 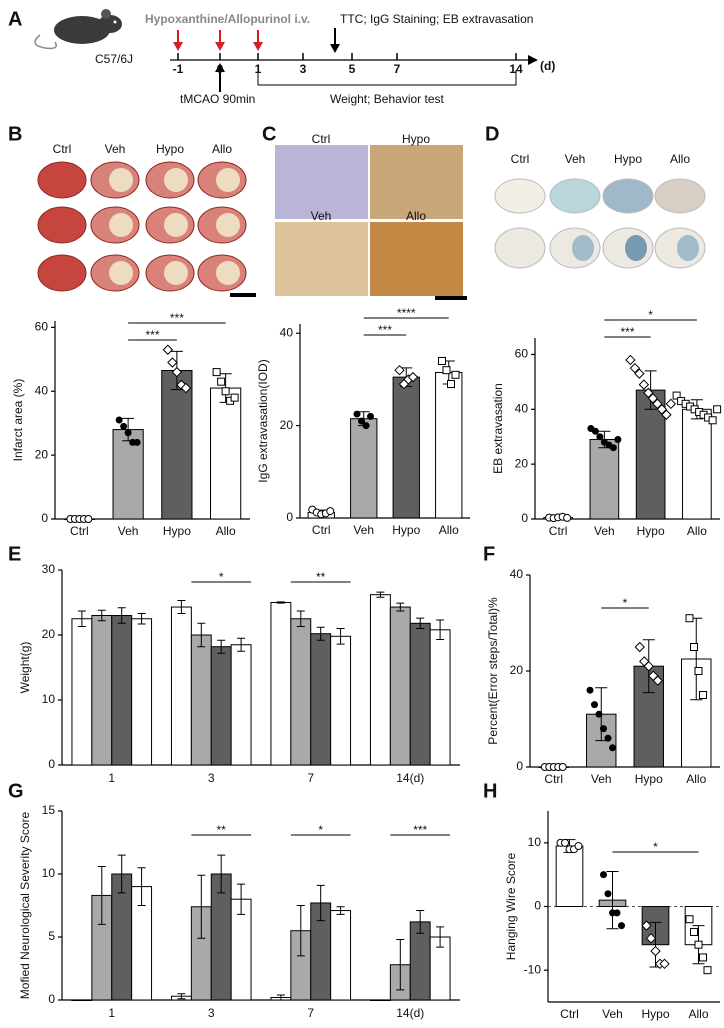 I want to click on significance-label: *, so click(x=221, y=577).